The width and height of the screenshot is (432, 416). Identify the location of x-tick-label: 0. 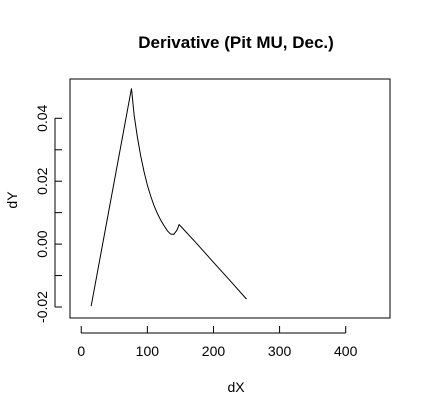
(81, 351).